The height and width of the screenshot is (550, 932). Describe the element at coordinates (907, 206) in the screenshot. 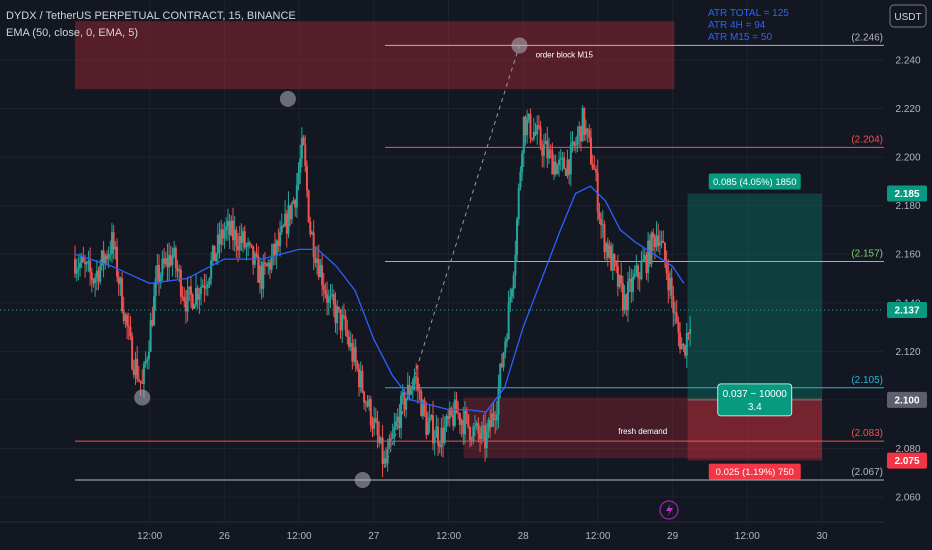

I see `price-tick-label: 2.180` at that location.